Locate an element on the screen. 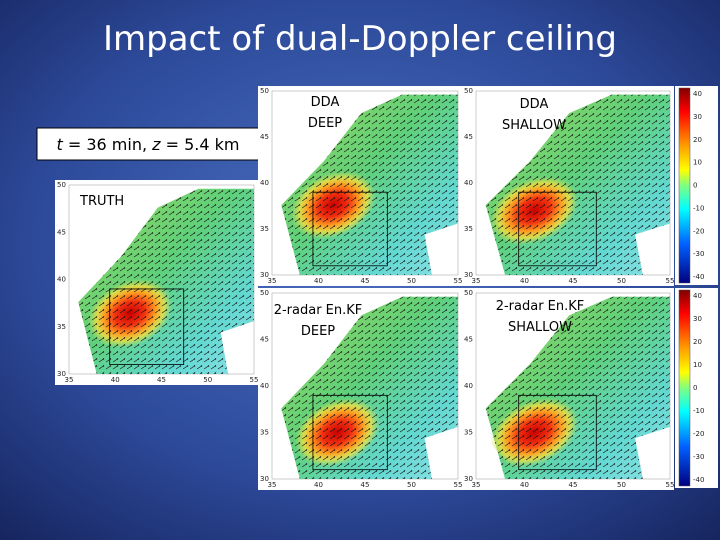  time-label: t = 36 min, z = 5.4 km is located at coordinates (147, 144).